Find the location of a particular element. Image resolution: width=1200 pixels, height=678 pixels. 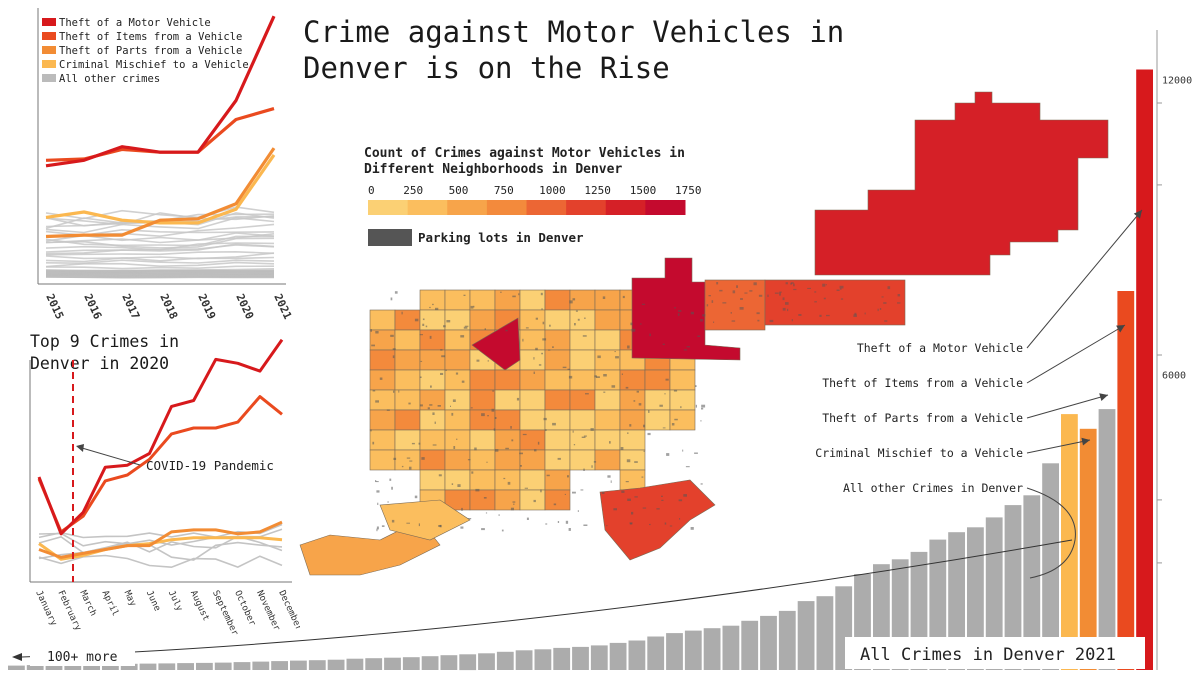

x-tick-label: January is located at coordinates (45, 608).